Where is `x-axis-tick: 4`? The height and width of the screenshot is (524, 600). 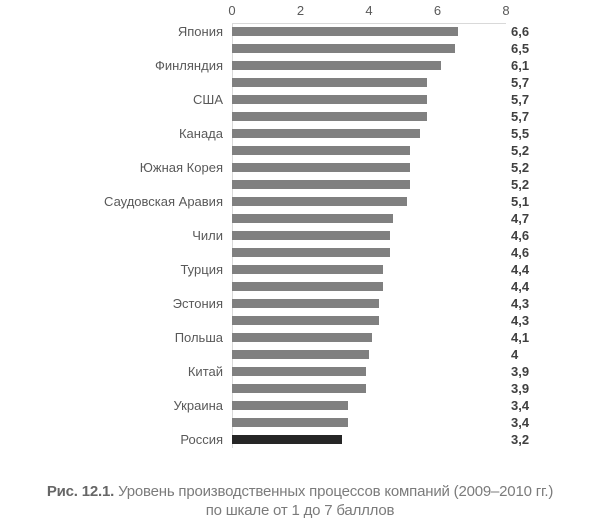
x-axis-tick: 4 is located at coordinates (369, 10).